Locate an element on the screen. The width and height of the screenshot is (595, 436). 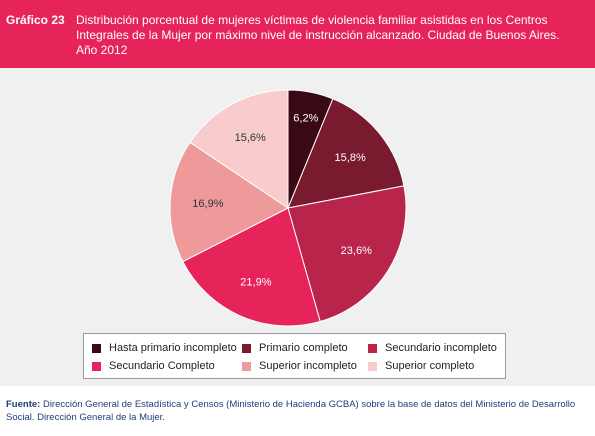
pie-slice-label: 15,8% is located at coordinates (350, 158).